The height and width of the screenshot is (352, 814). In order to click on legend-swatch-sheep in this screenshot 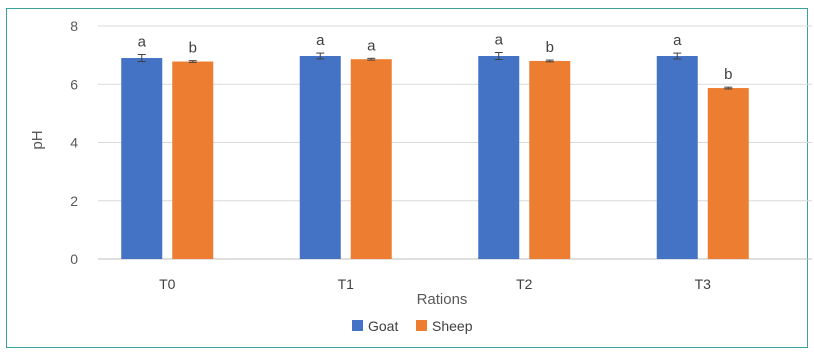, I will do `click(421, 325)`.